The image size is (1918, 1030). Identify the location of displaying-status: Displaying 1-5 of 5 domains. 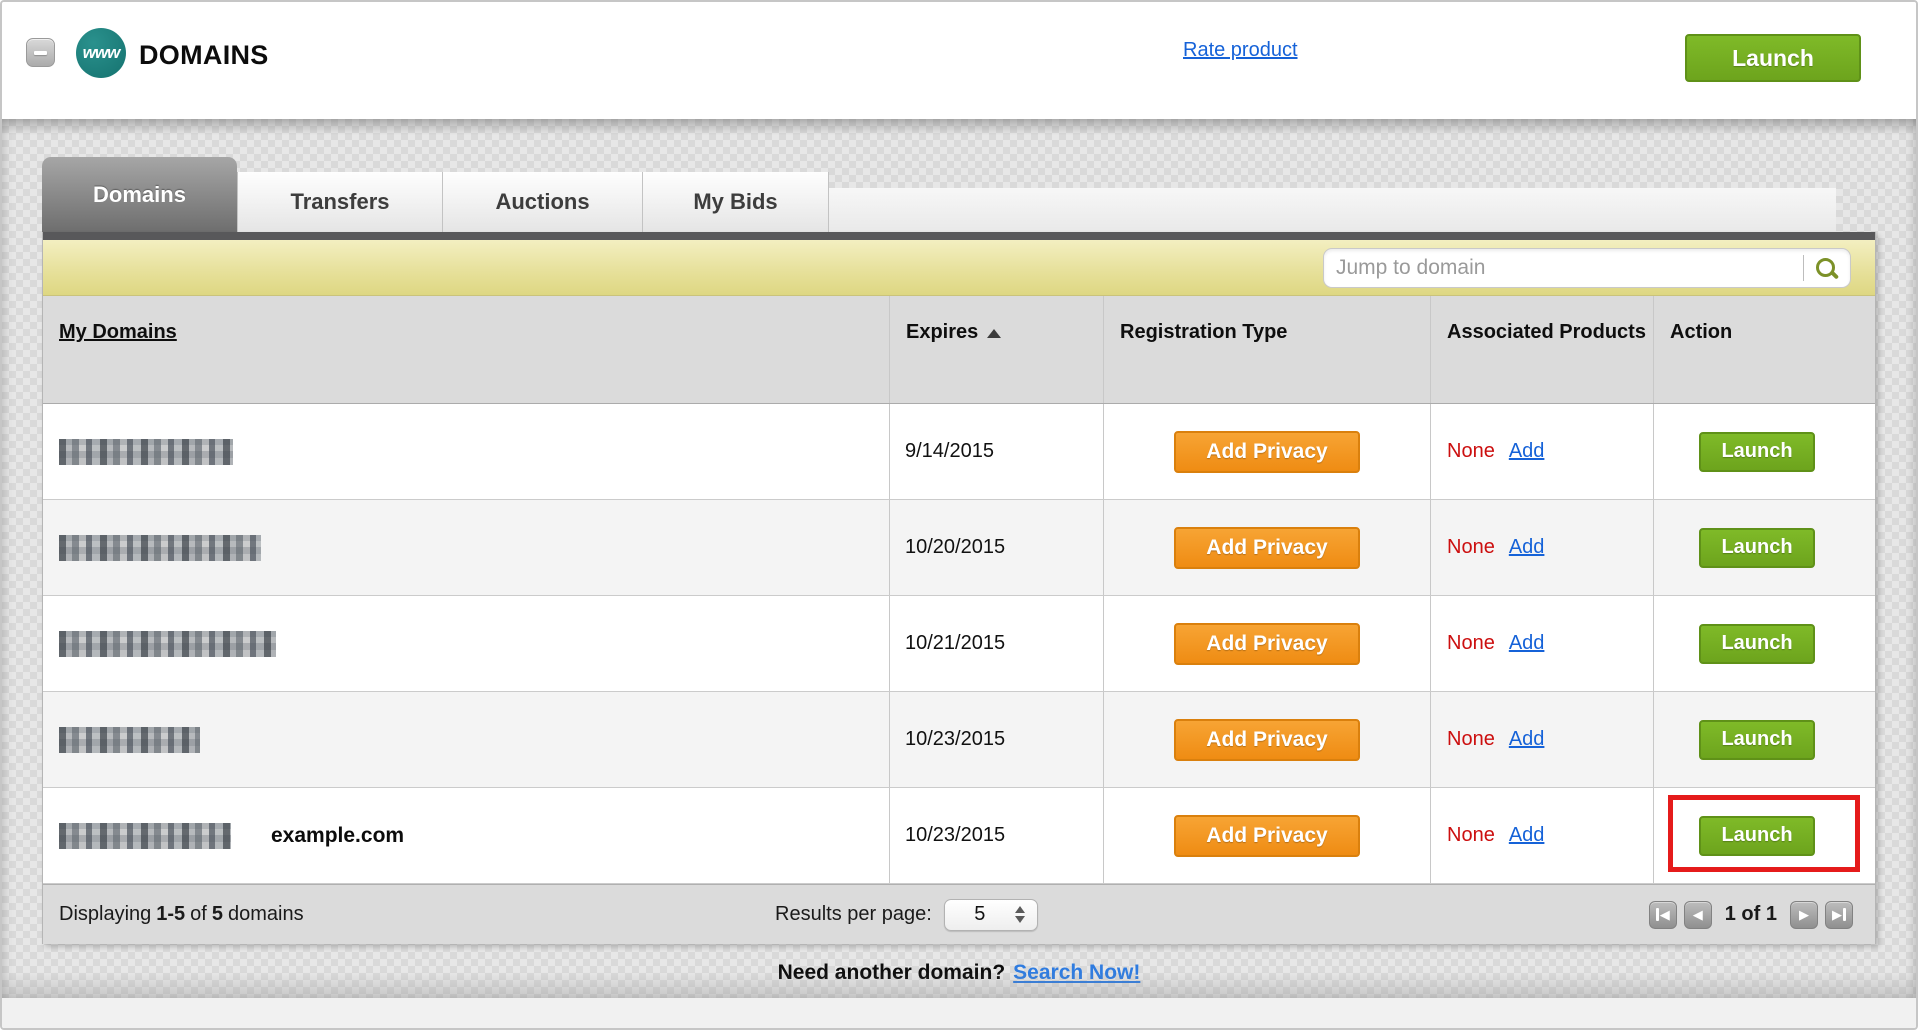
(181, 914).